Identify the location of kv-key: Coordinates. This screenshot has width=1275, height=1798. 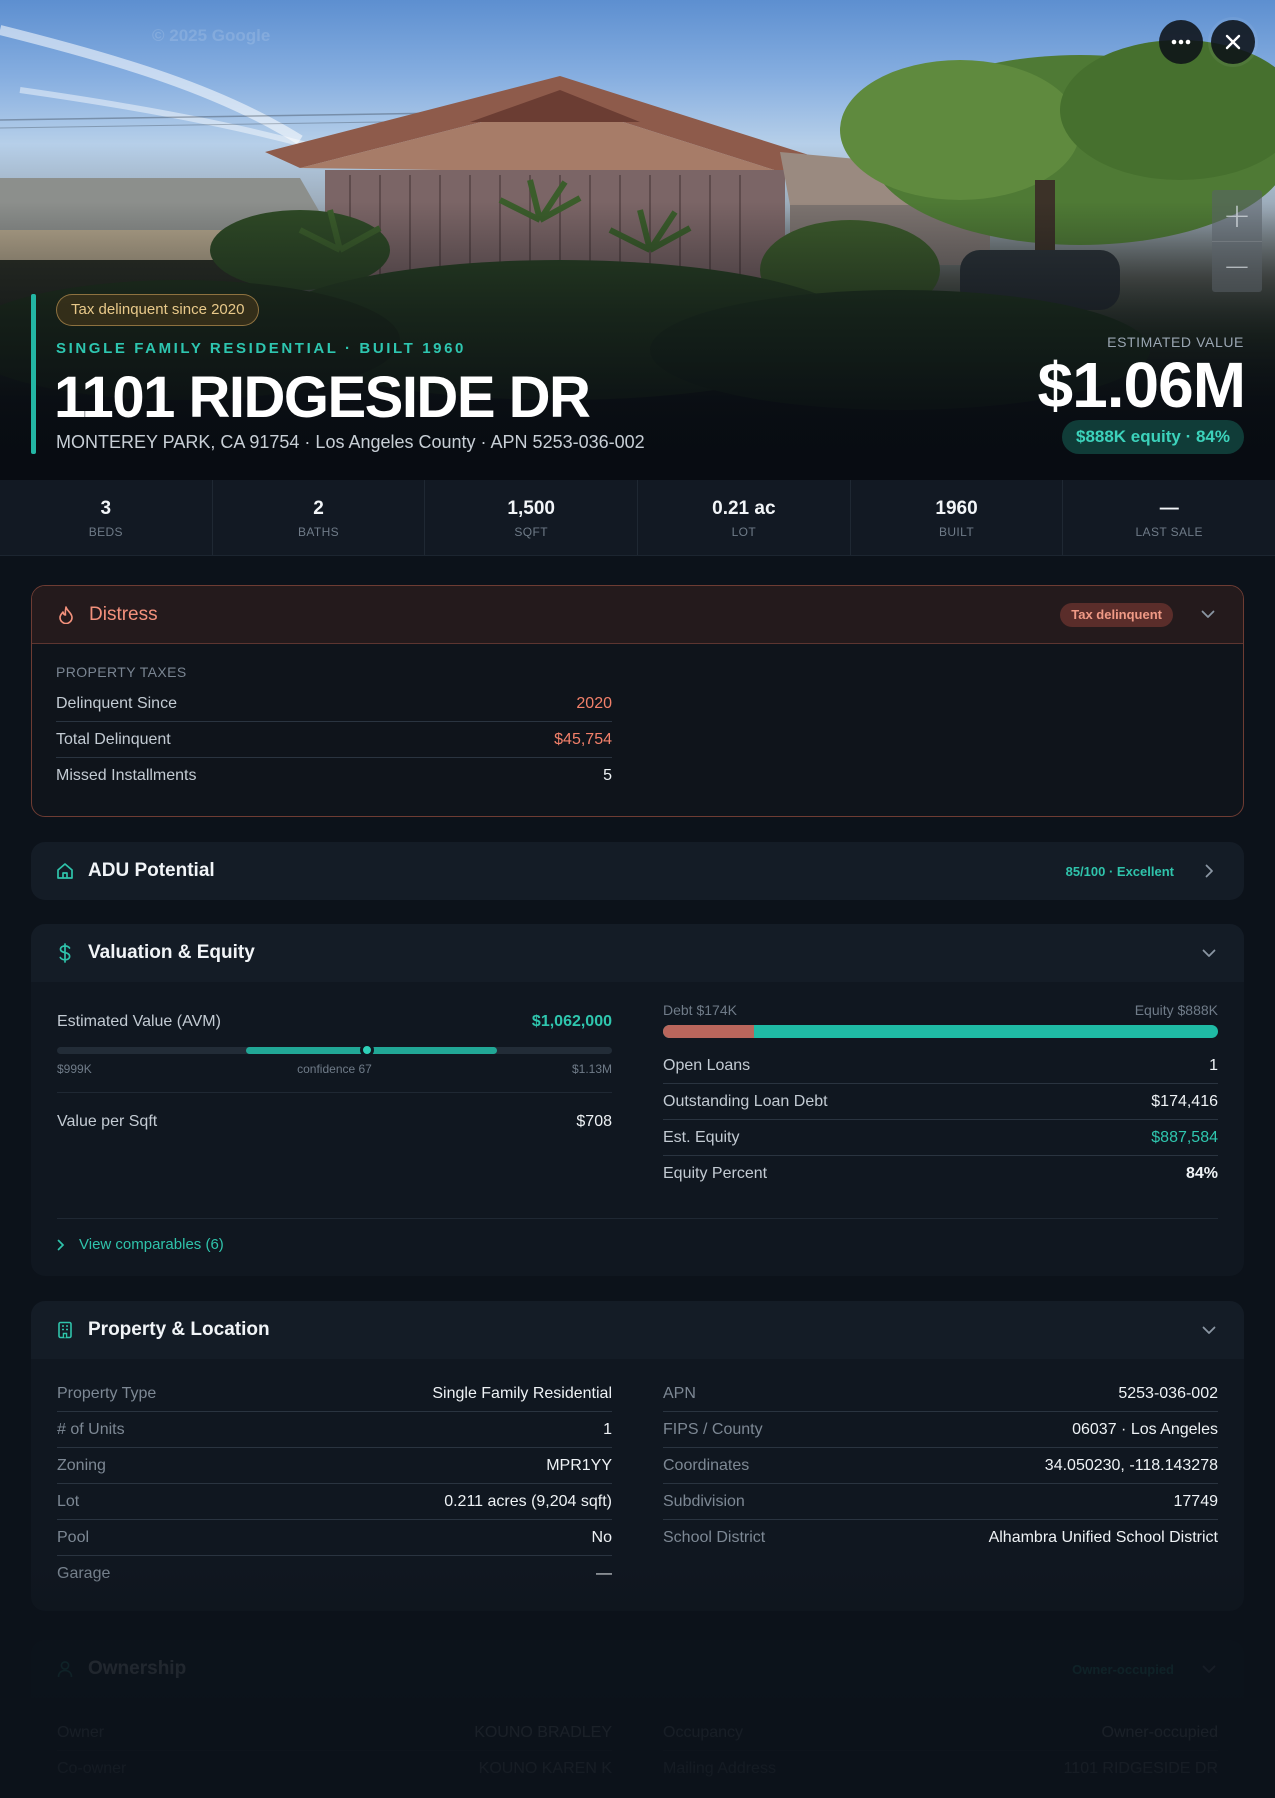
(706, 1465).